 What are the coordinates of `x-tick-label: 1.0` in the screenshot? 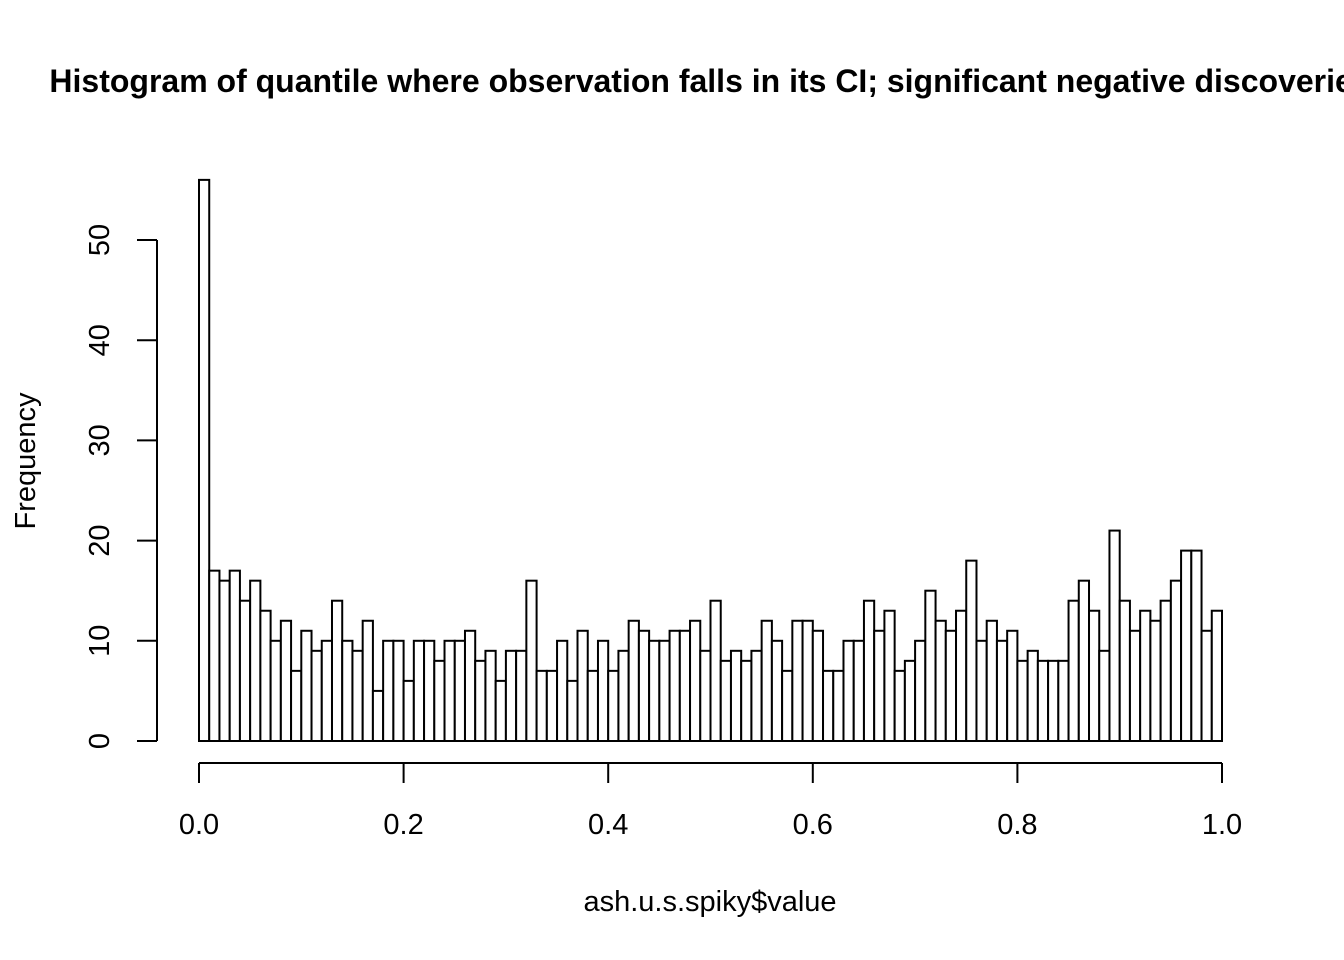 It's located at (1222, 825).